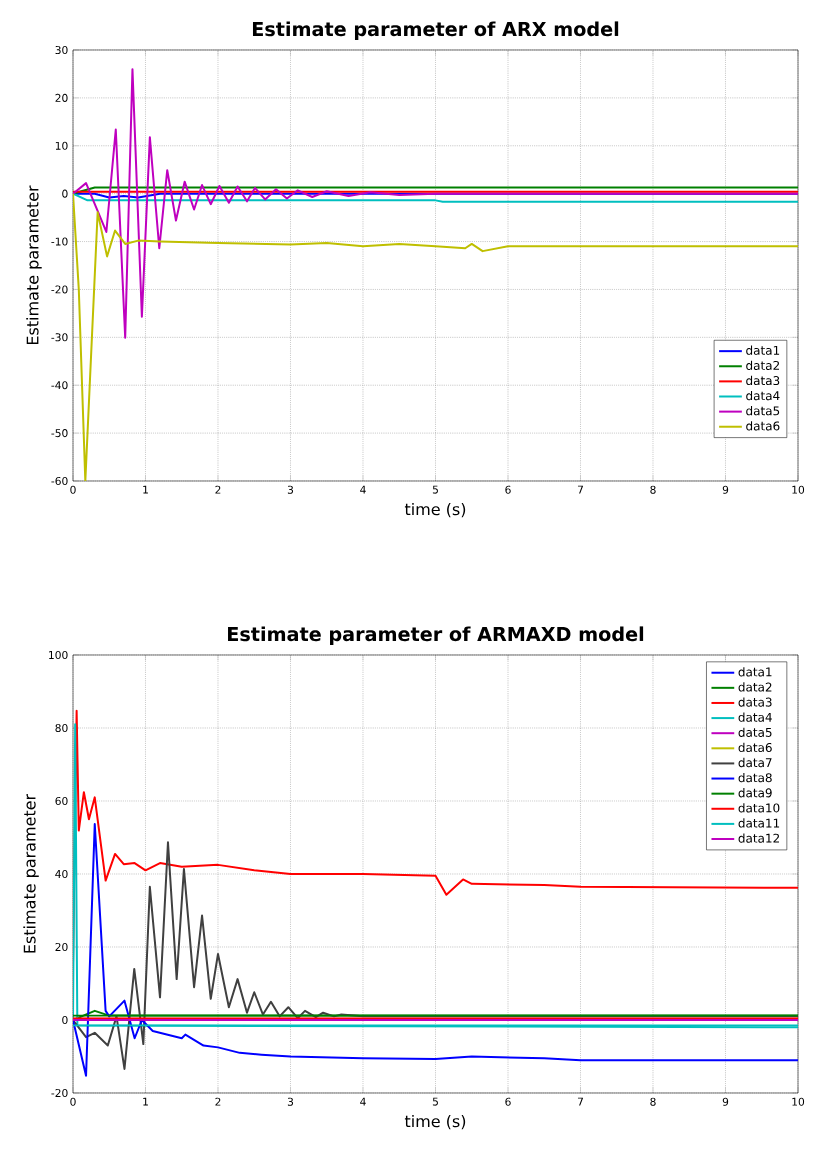  Describe the element at coordinates (59, 385) in the screenshot. I see `y-tick-label: -40` at that location.